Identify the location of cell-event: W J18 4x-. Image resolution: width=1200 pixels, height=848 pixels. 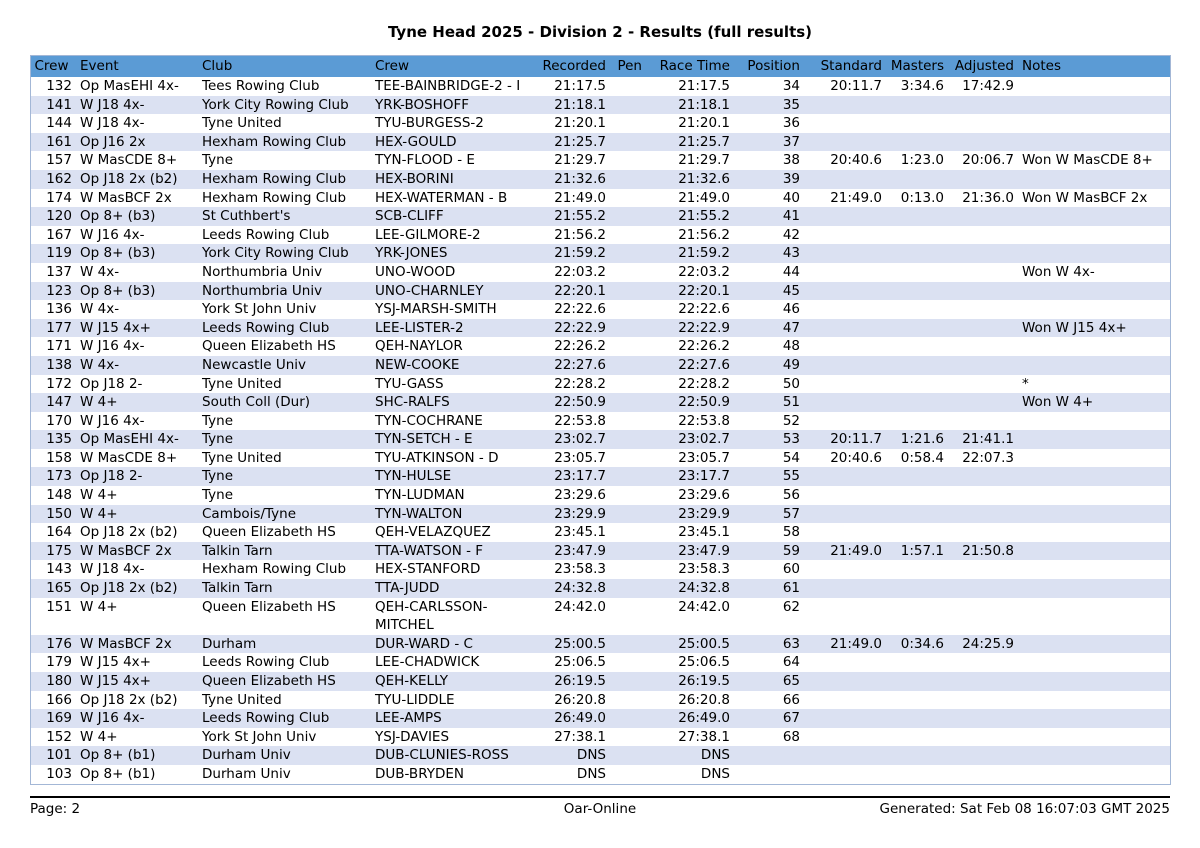
(112, 569).